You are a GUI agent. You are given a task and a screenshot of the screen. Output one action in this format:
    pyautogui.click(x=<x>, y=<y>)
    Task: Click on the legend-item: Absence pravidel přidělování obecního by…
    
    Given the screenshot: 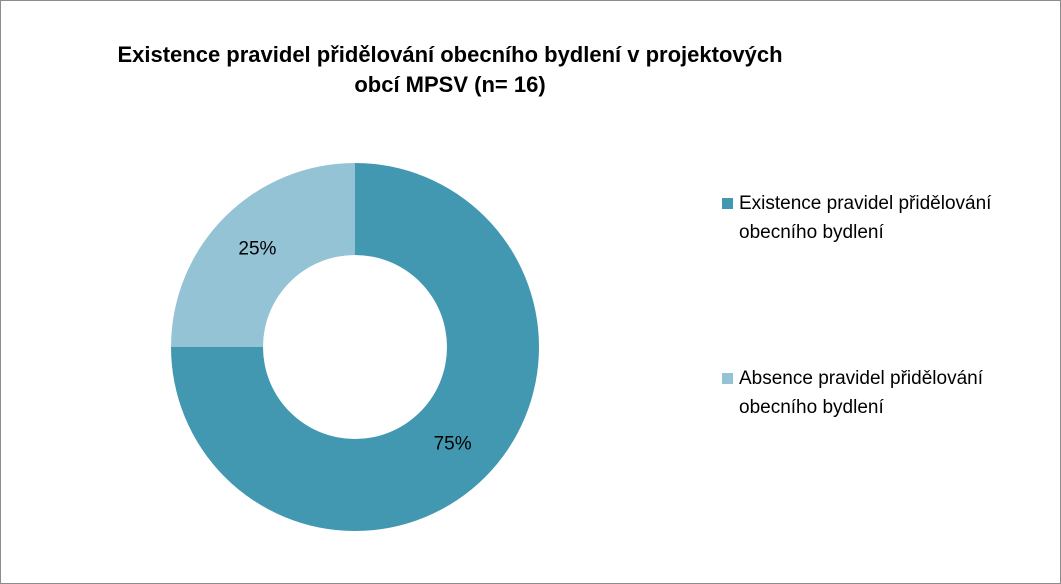 What is the action you would take?
    pyautogui.click(x=862, y=393)
    